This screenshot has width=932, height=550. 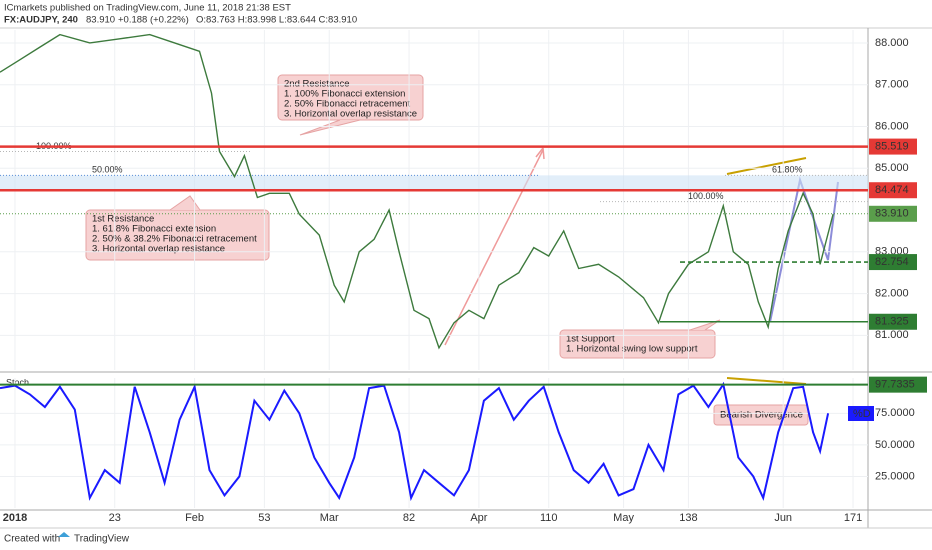 I want to click on annotation-text: 1st Resistance, so click(x=123, y=219).